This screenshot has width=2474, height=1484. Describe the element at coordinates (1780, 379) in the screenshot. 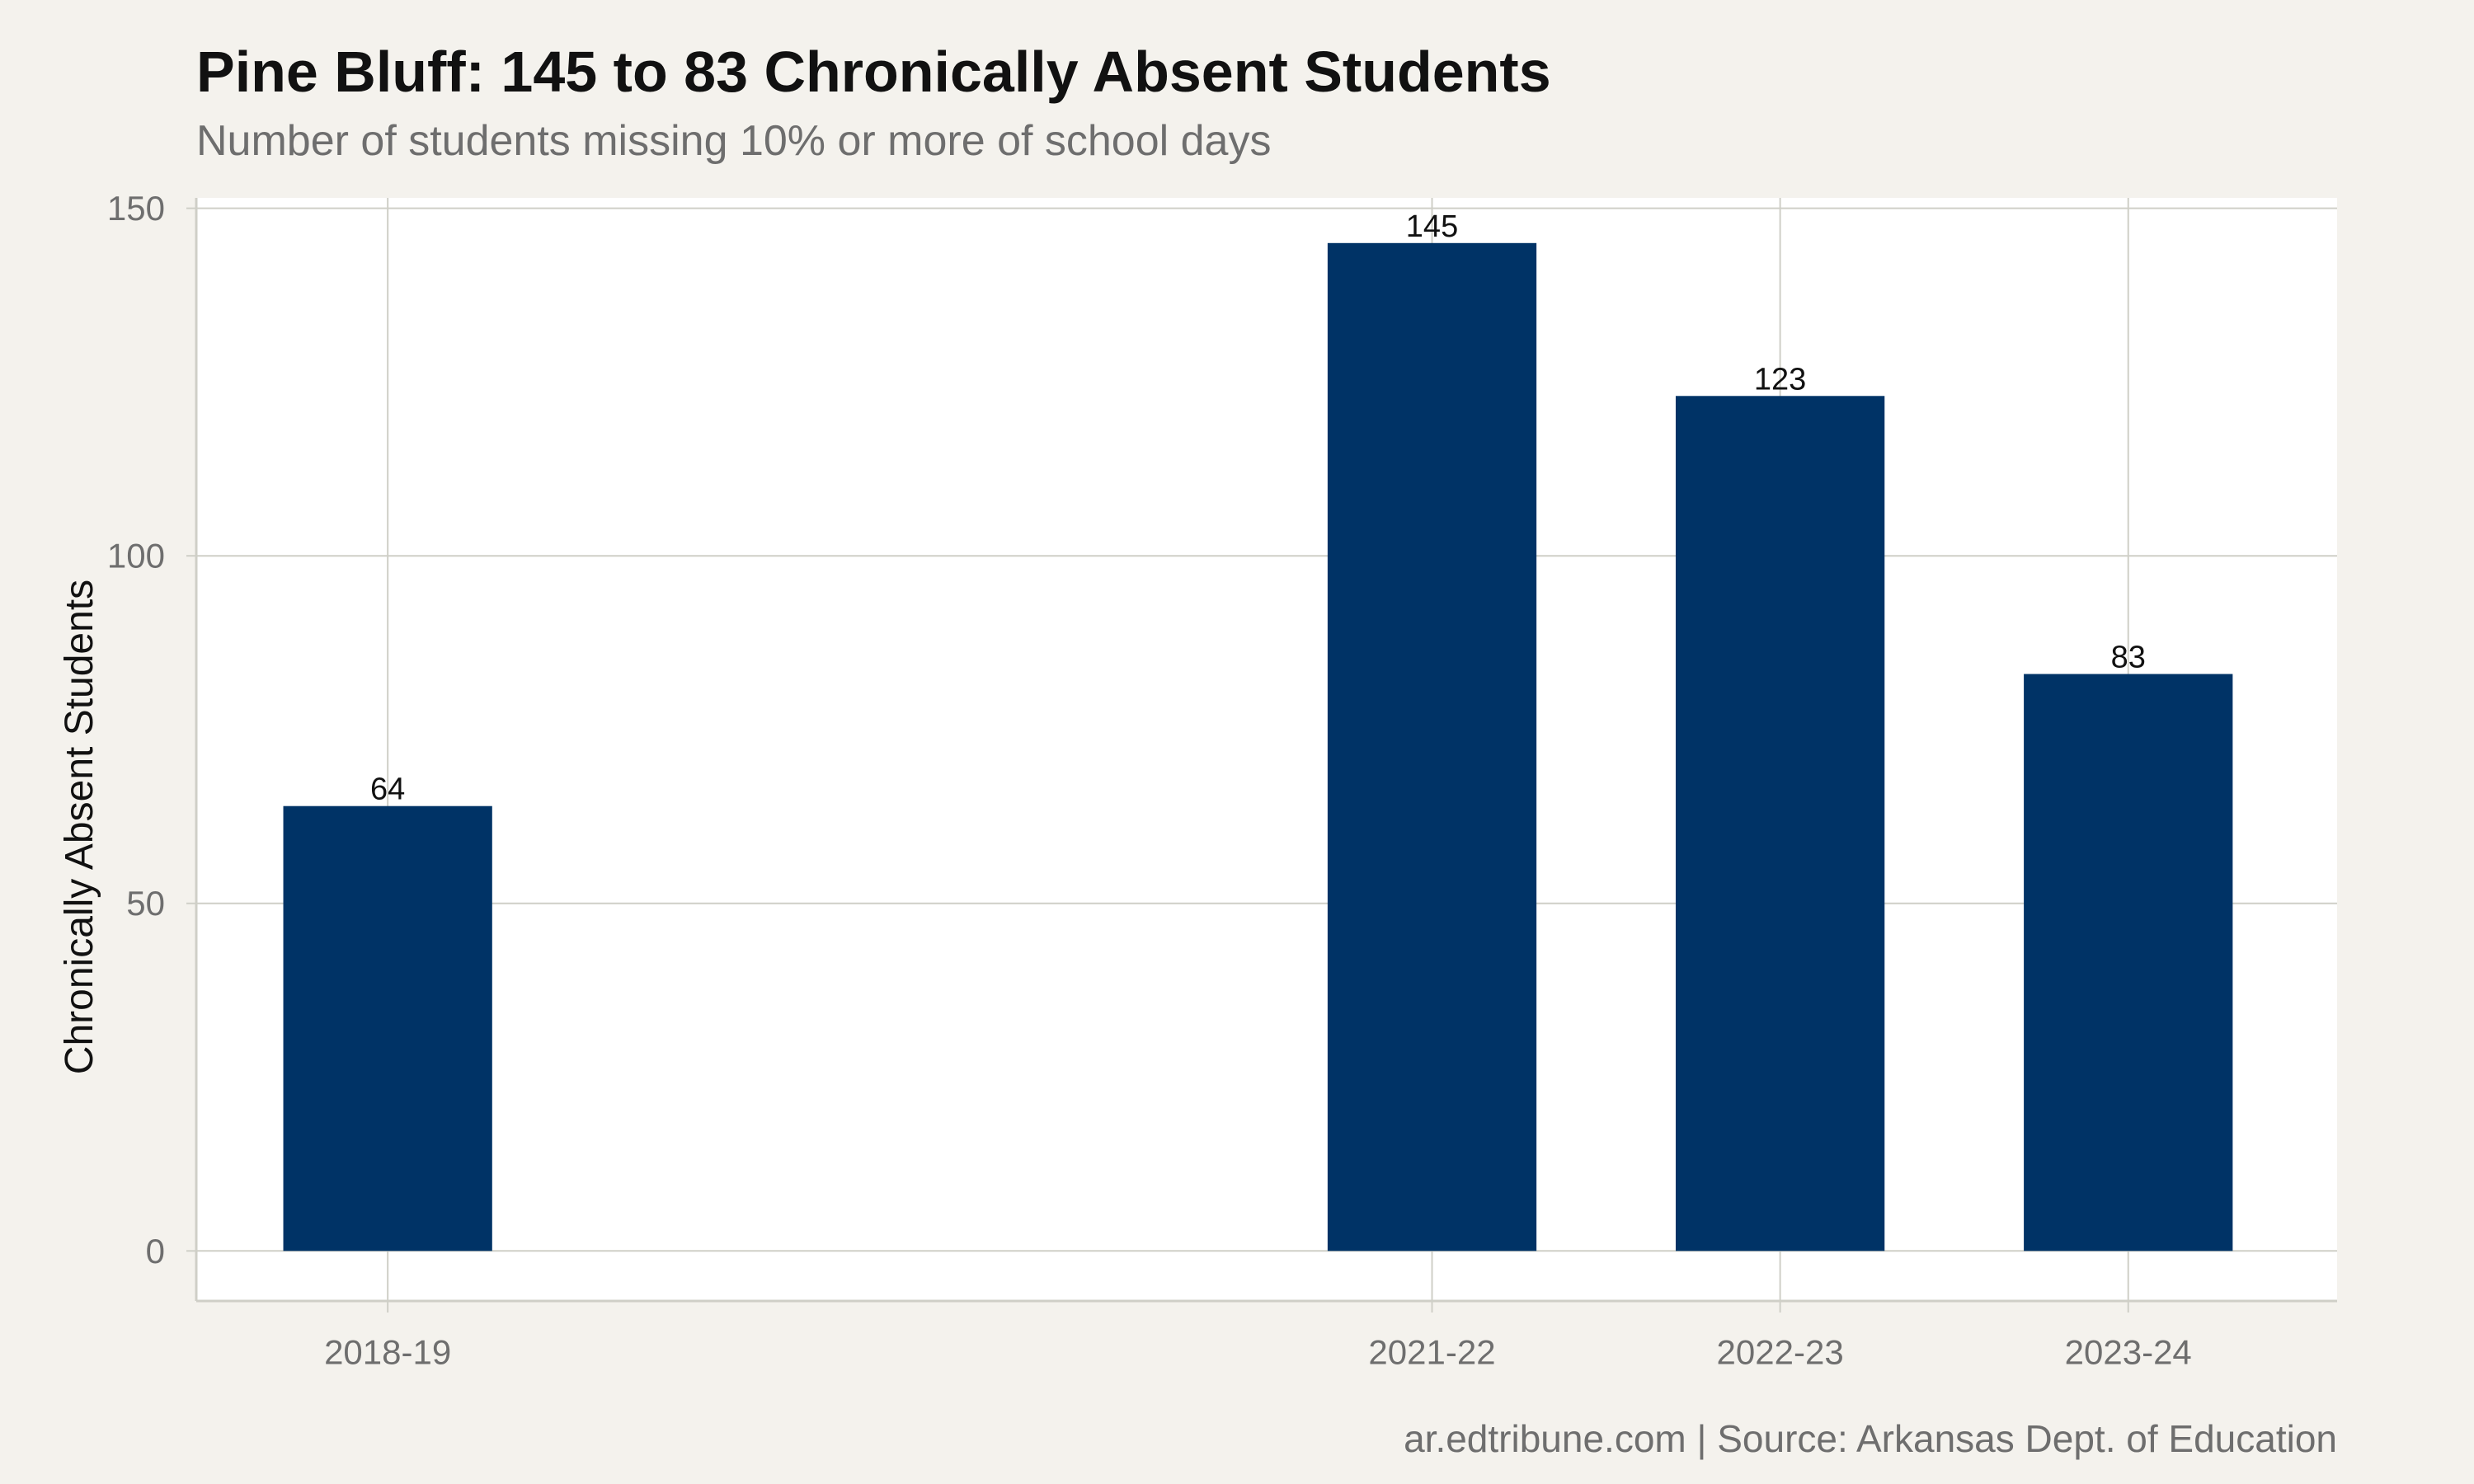

I see `bar-value-label: 123` at that location.